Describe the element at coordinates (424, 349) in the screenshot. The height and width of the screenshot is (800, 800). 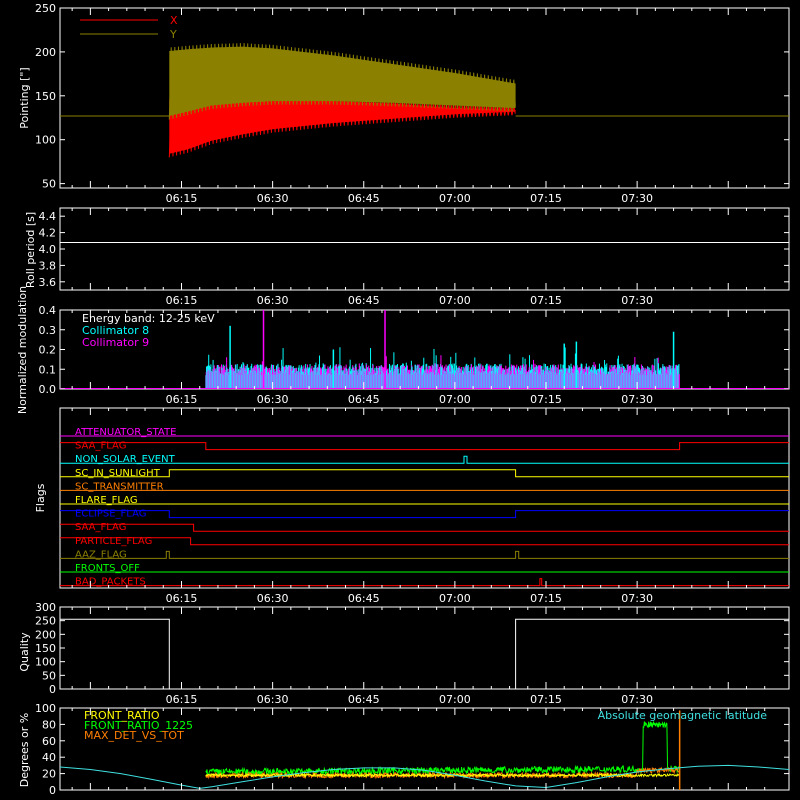
I see `modulation-series` at that location.